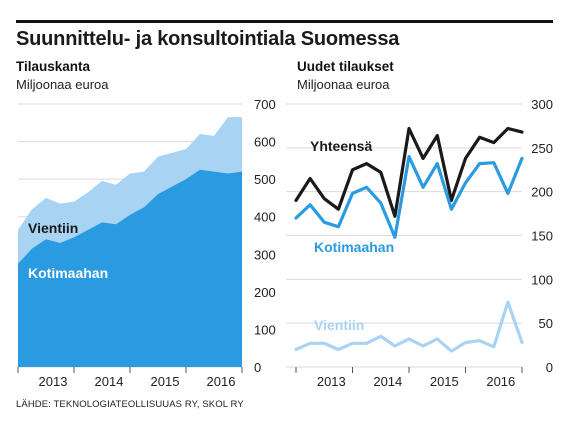  I want to click on chart-title: Tilauskanta, so click(53, 66).